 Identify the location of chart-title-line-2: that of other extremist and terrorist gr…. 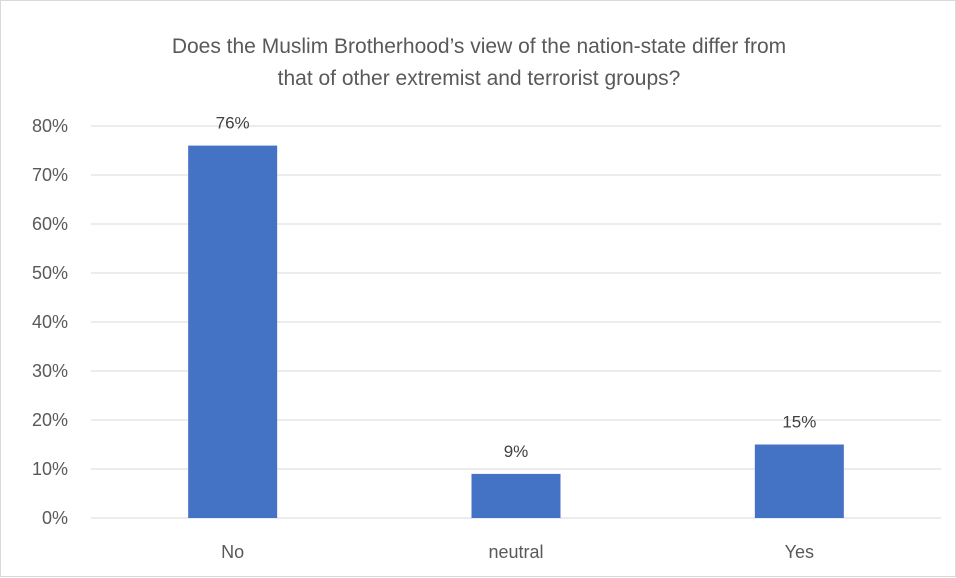
(479, 78).